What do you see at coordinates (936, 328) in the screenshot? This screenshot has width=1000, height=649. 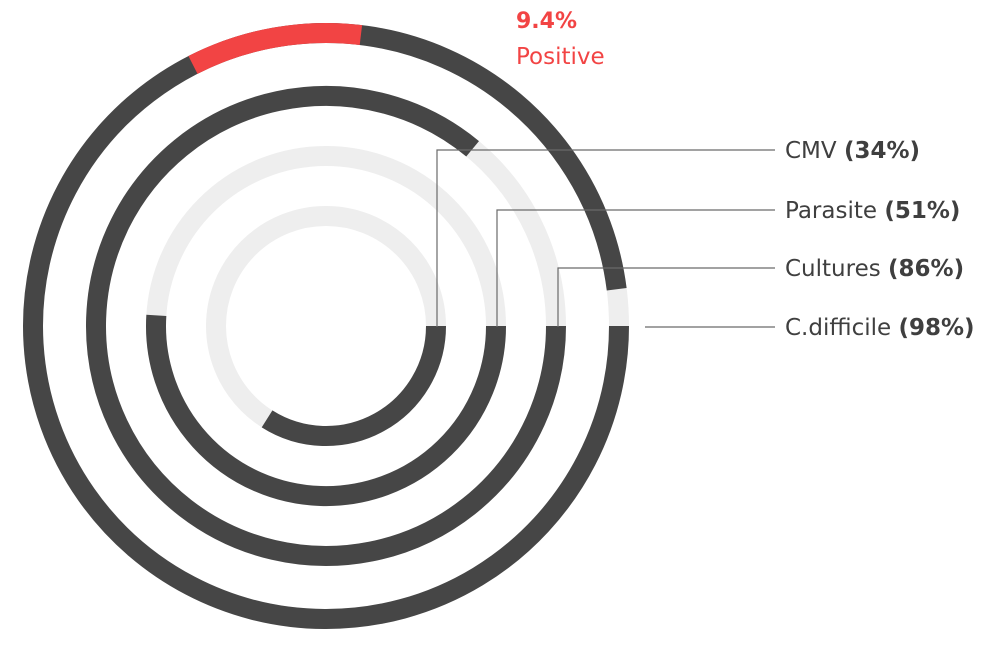 I see `label-value-c-difficile: (98%)` at bounding box center [936, 328].